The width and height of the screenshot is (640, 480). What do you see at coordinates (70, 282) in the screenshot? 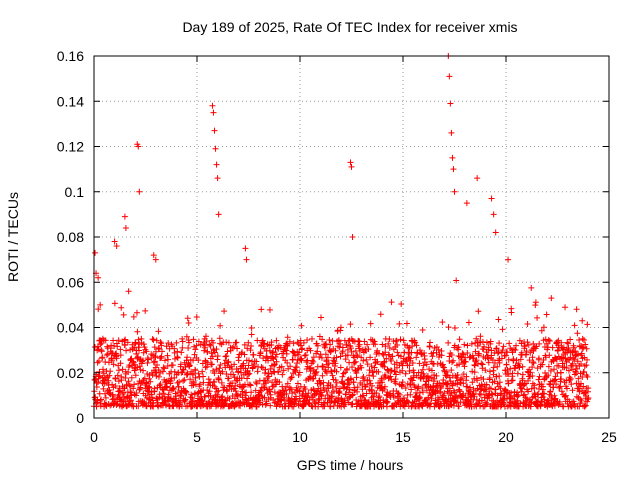
I see `y-tick-label: 0.06` at bounding box center [70, 282].